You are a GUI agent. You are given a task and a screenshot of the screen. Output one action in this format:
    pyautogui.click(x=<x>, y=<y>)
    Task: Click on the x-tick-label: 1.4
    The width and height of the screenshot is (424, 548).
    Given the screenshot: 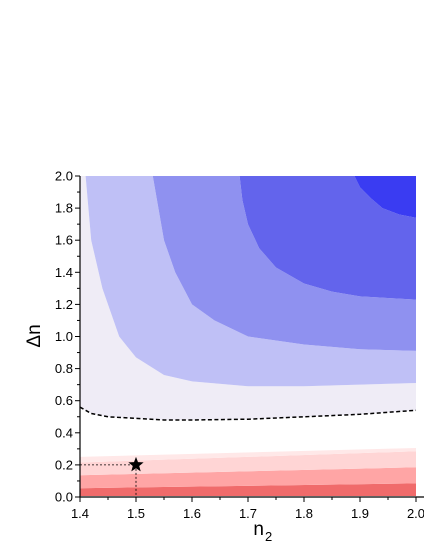 What is the action you would take?
    pyautogui.click(x=80, y=513)
    